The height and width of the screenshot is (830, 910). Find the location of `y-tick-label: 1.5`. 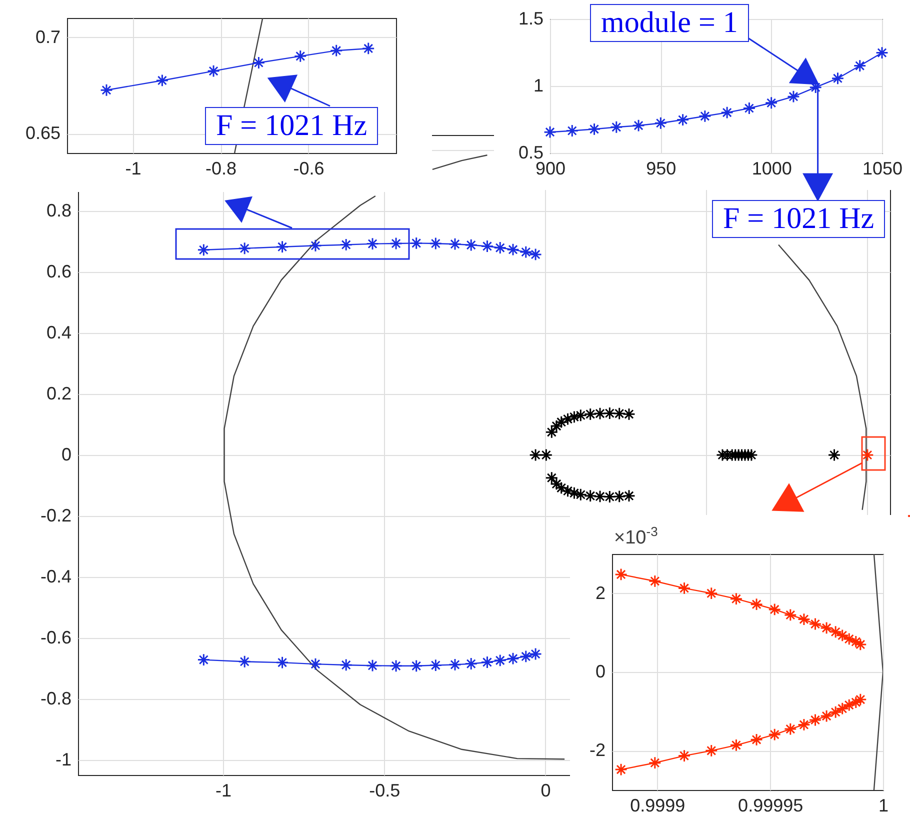

y-tick-label: 1.5 is located at coordinates (531, 18).